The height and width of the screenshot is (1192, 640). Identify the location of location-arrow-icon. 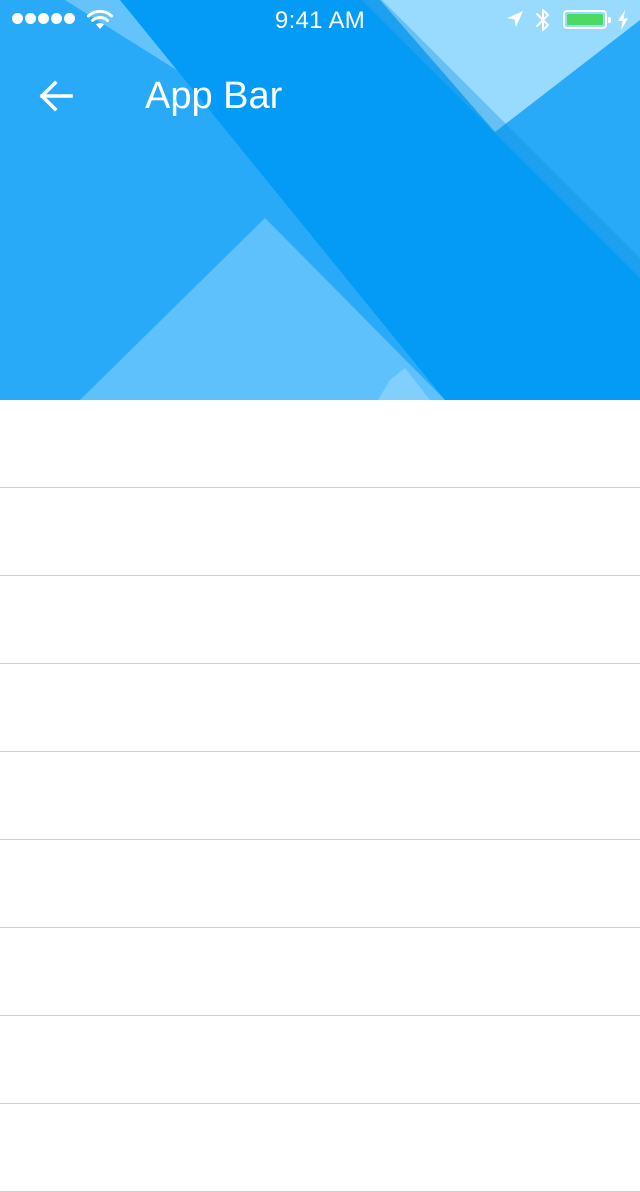
(515, 19).